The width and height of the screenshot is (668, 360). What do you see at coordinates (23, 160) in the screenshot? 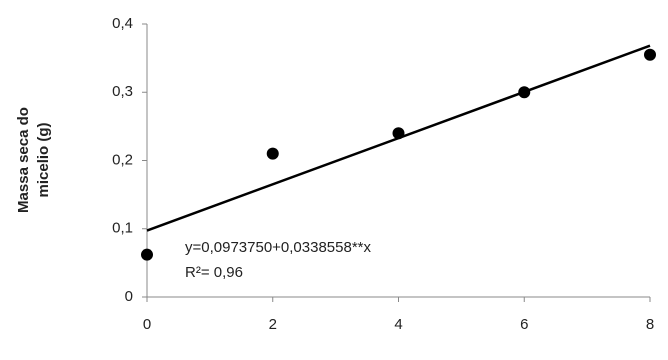
I see `y-axis-label: Massa seca do` at bounding box center [23, 160].